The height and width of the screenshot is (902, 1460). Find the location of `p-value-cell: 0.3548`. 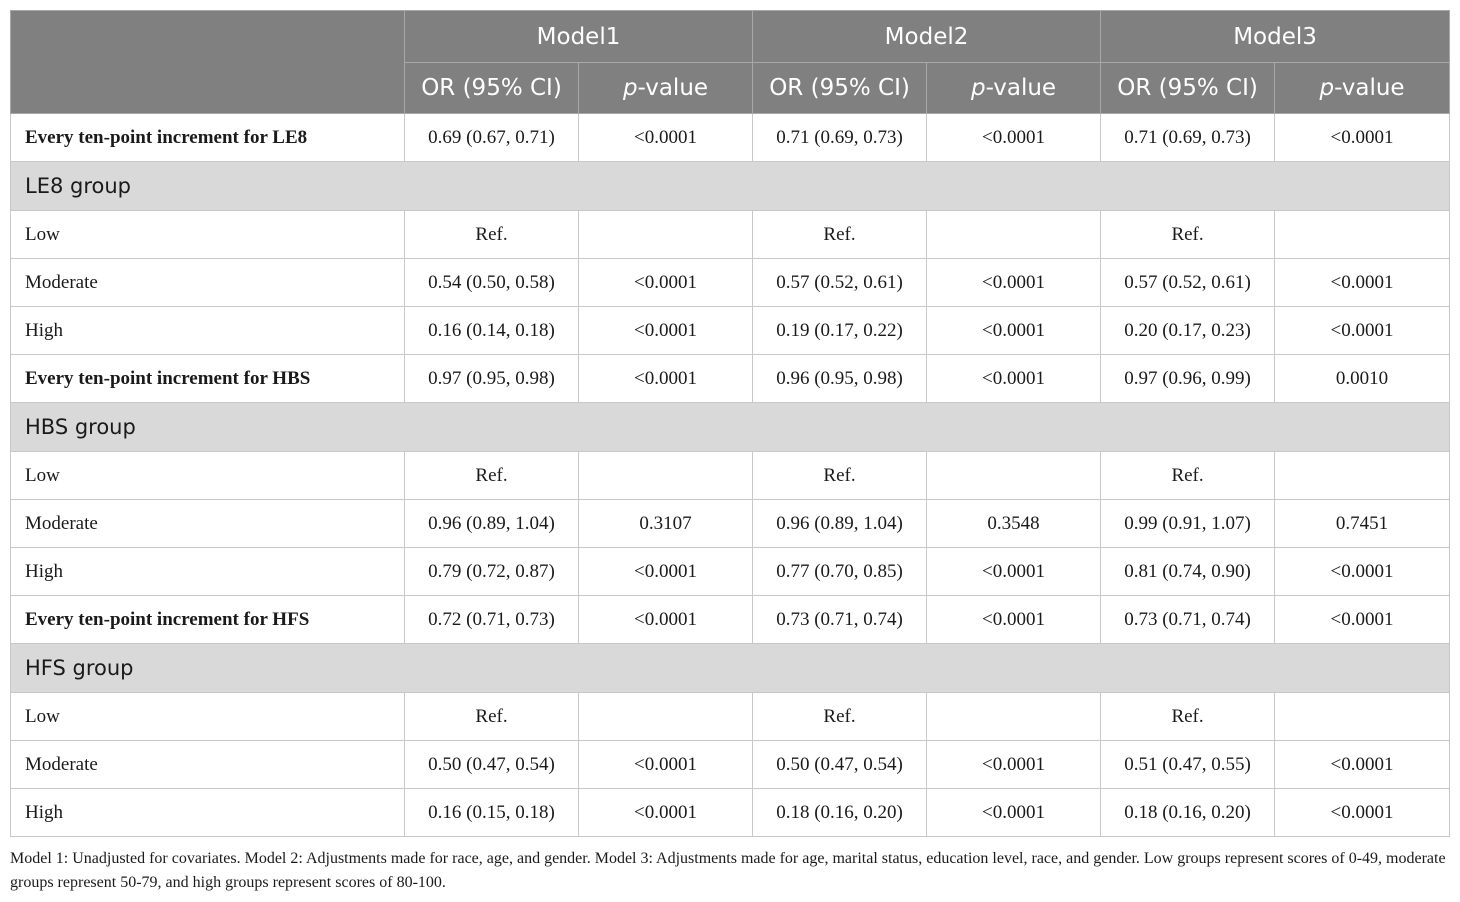

p-value-cell: 0.3548 is located at coordinates (1014, 523).